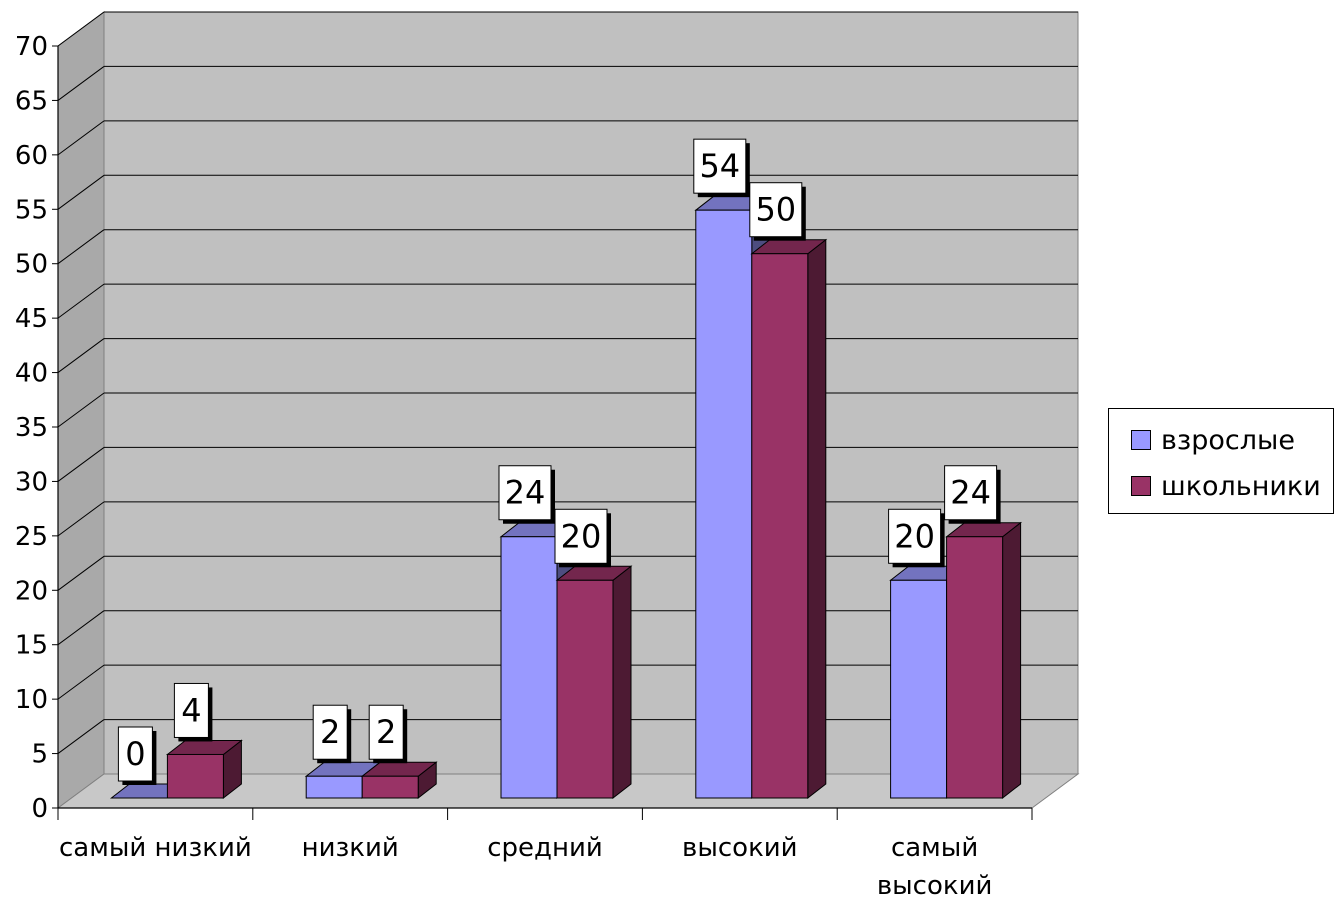  I want to click on y-tick-label: 30, so click(31, 482).